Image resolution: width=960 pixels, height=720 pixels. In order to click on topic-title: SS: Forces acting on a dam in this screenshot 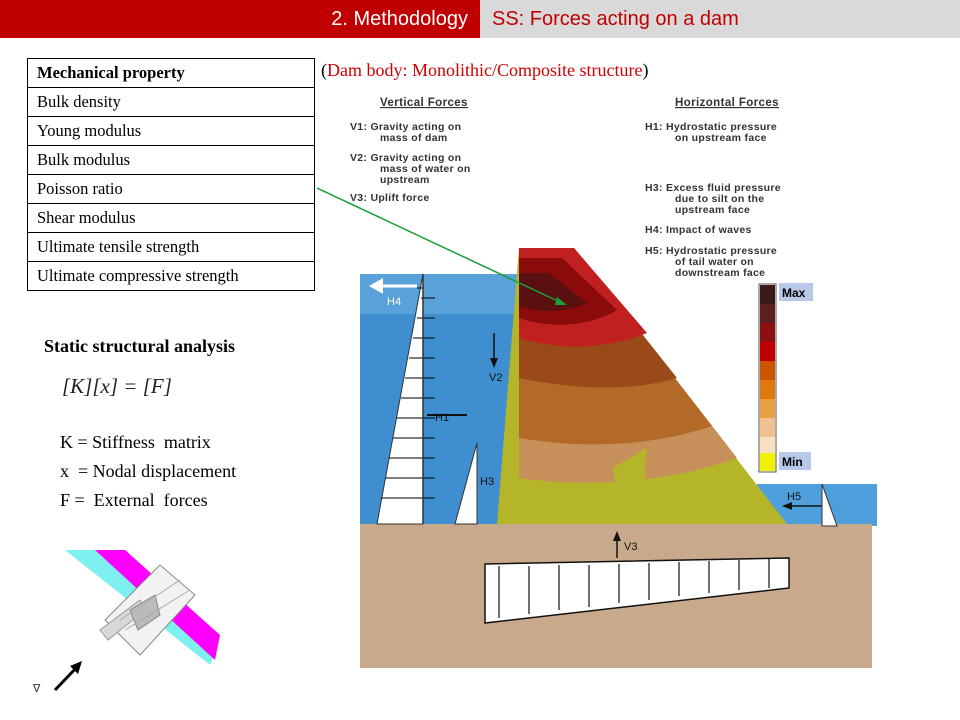, I will do `click(720, 19)`.